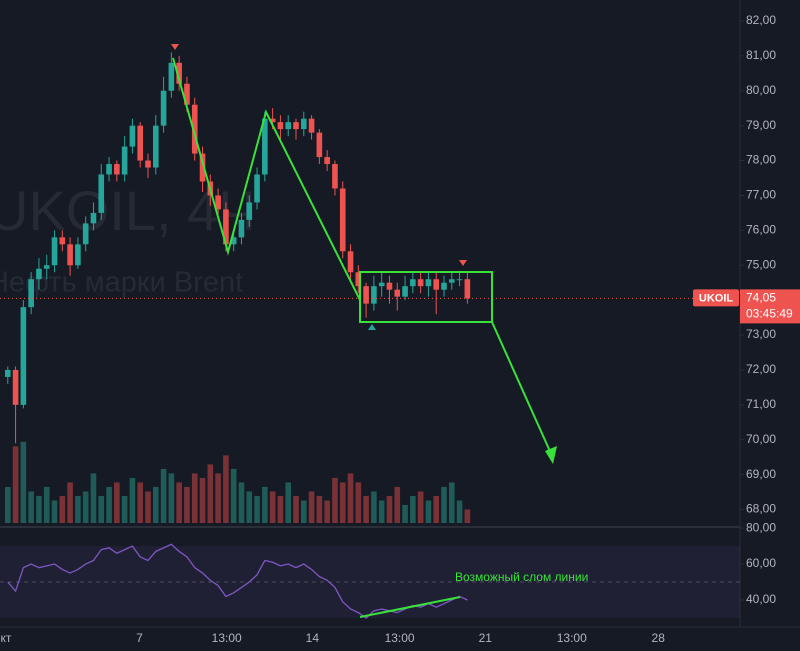 The height and width of the screenshot is (651, 800). I want to click on x-tick-label: 21, so click(486, 638).